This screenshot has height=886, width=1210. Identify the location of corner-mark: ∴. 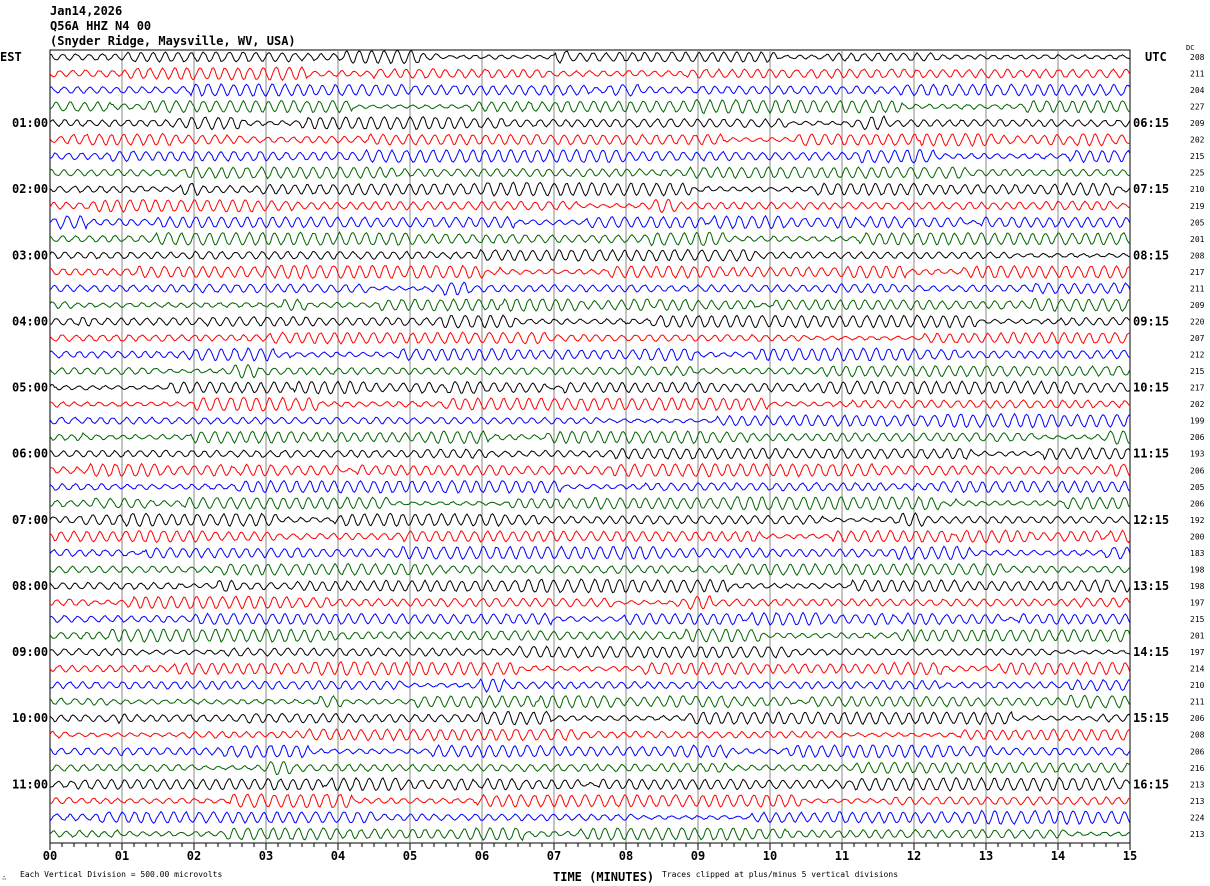
(4, 878).